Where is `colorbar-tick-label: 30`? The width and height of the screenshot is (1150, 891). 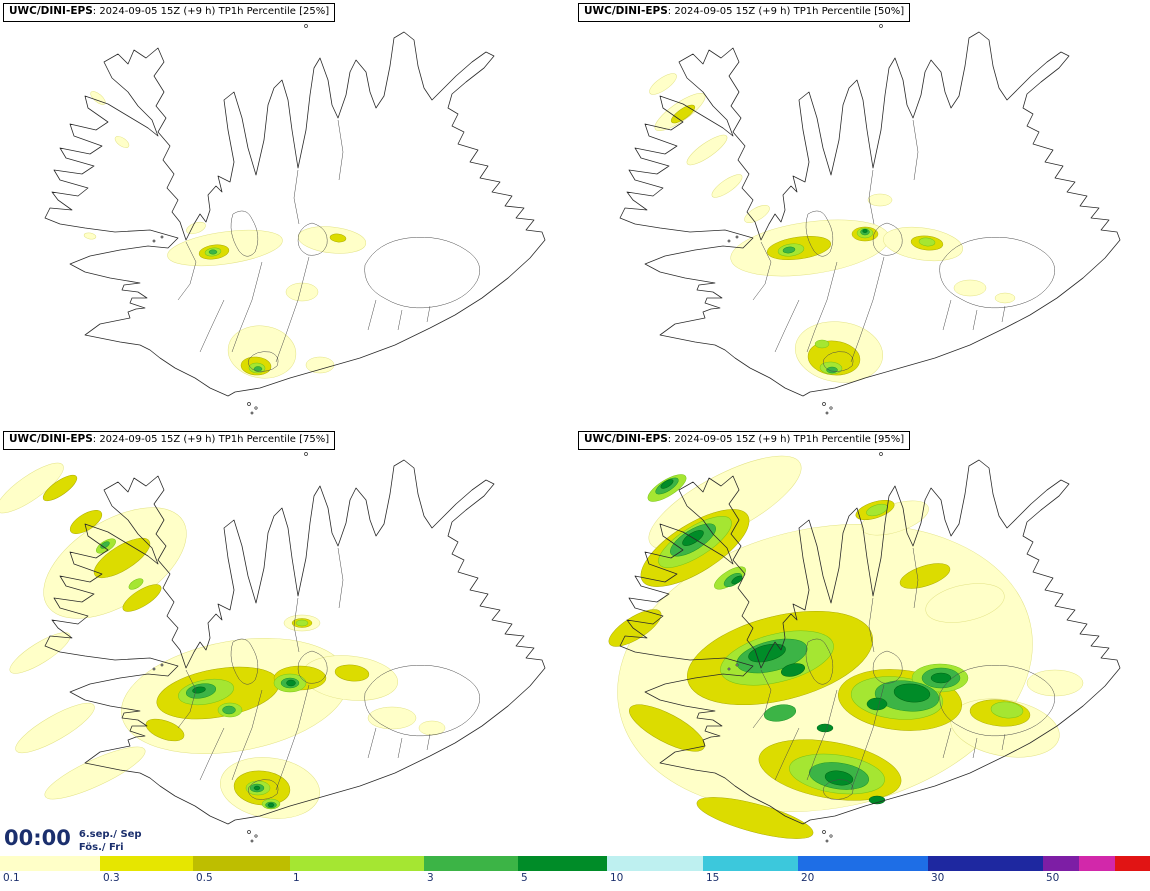
colorbar-tick-label: 30 is located at coordinates (938, 878).